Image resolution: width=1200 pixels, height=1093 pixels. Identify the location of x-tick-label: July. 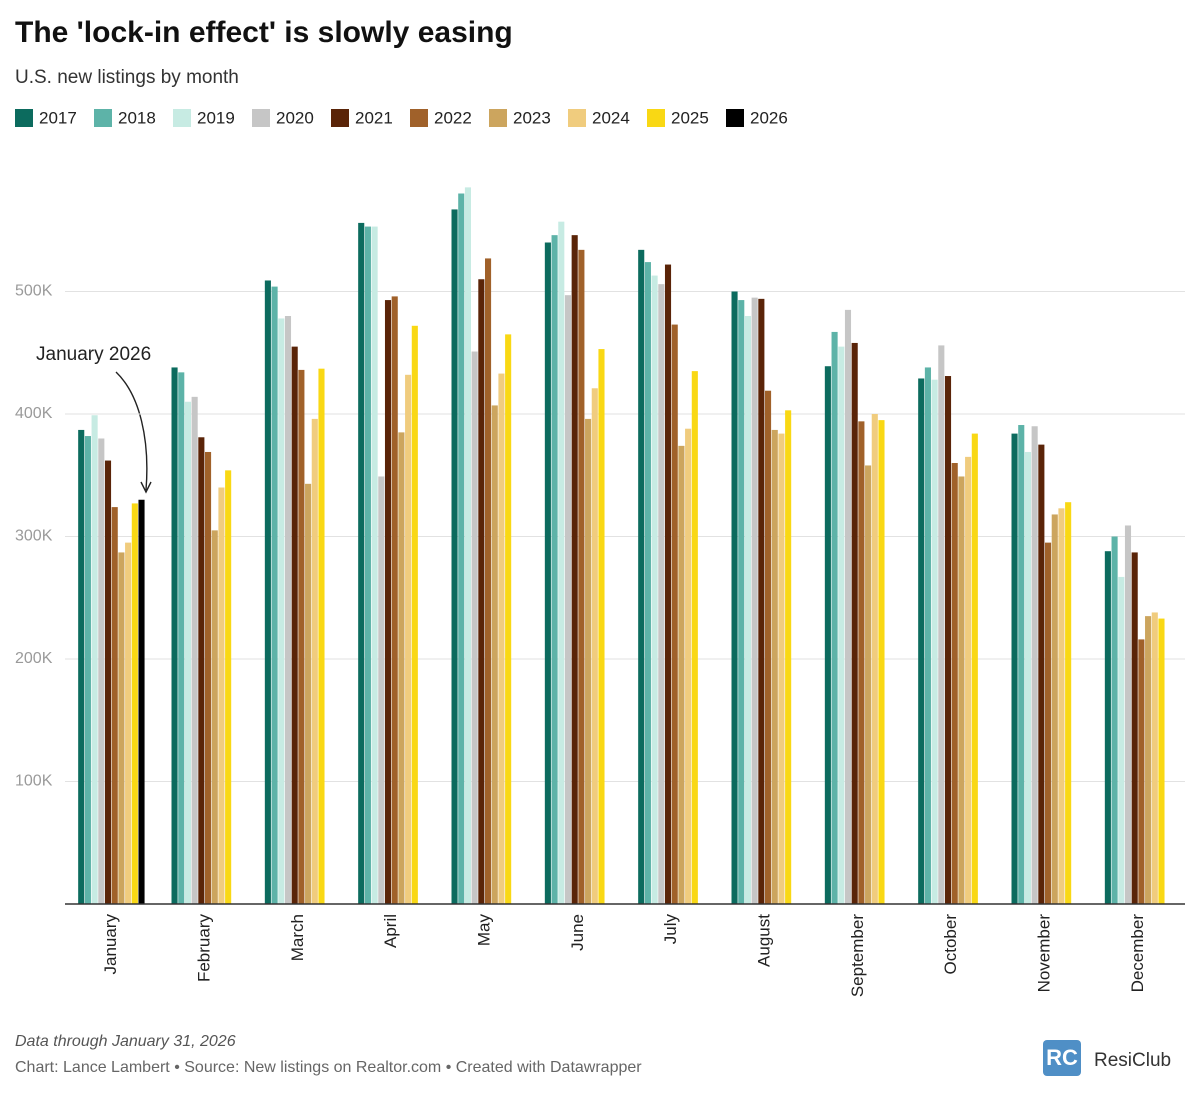
(670, 929).